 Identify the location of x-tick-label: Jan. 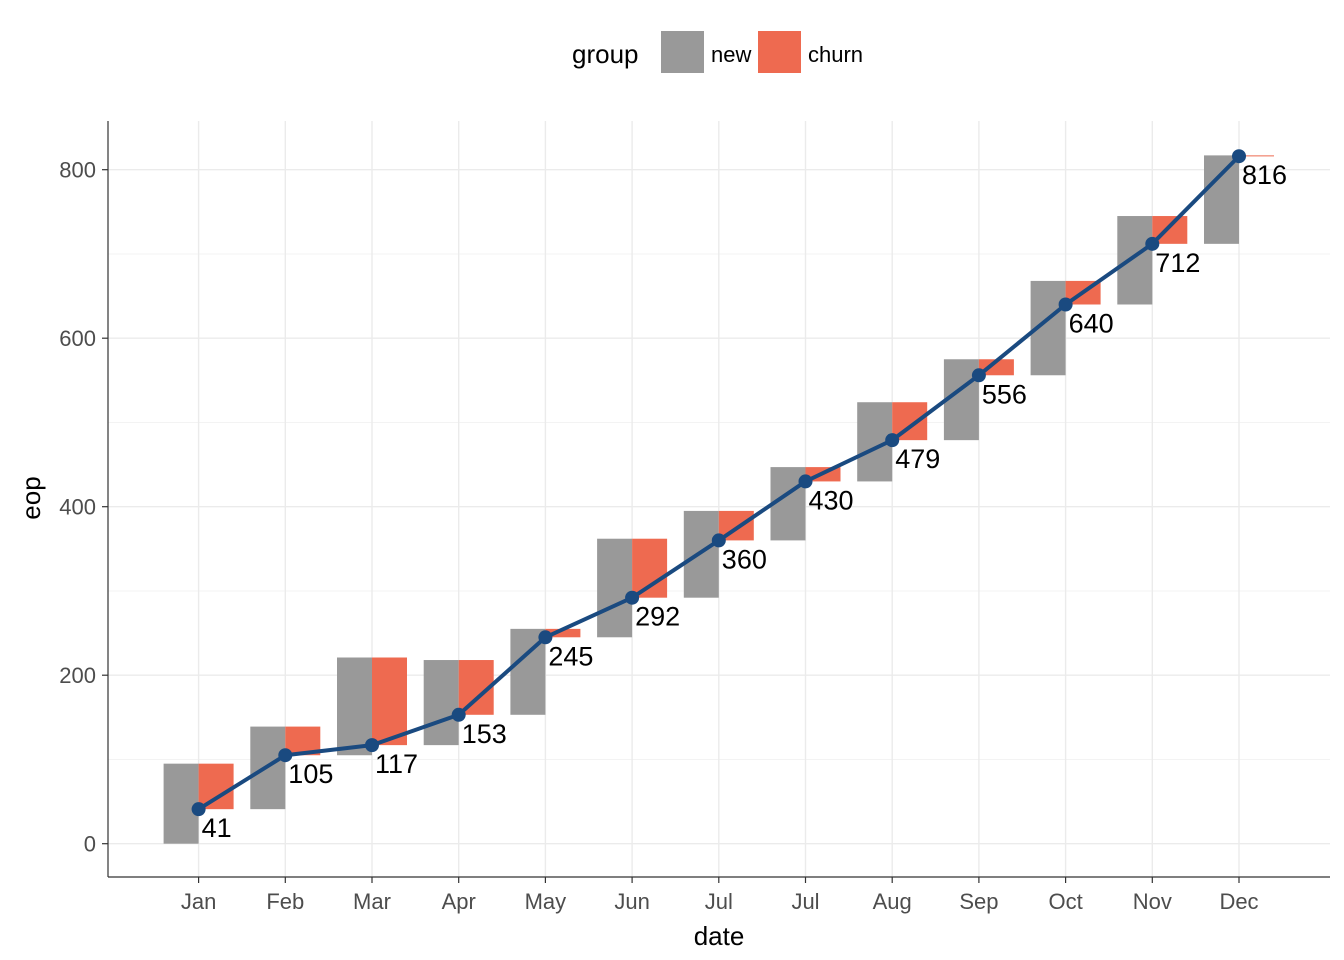
(198, 901).